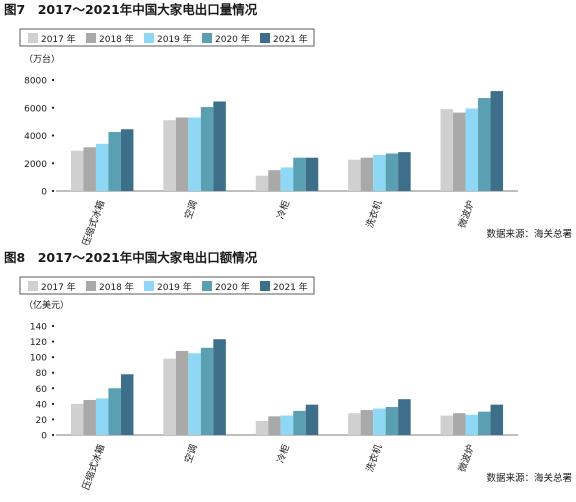  Describe the element at coordinates (42, 374) in the screenshot. I see `y-tick-label-4: 80` at that location.